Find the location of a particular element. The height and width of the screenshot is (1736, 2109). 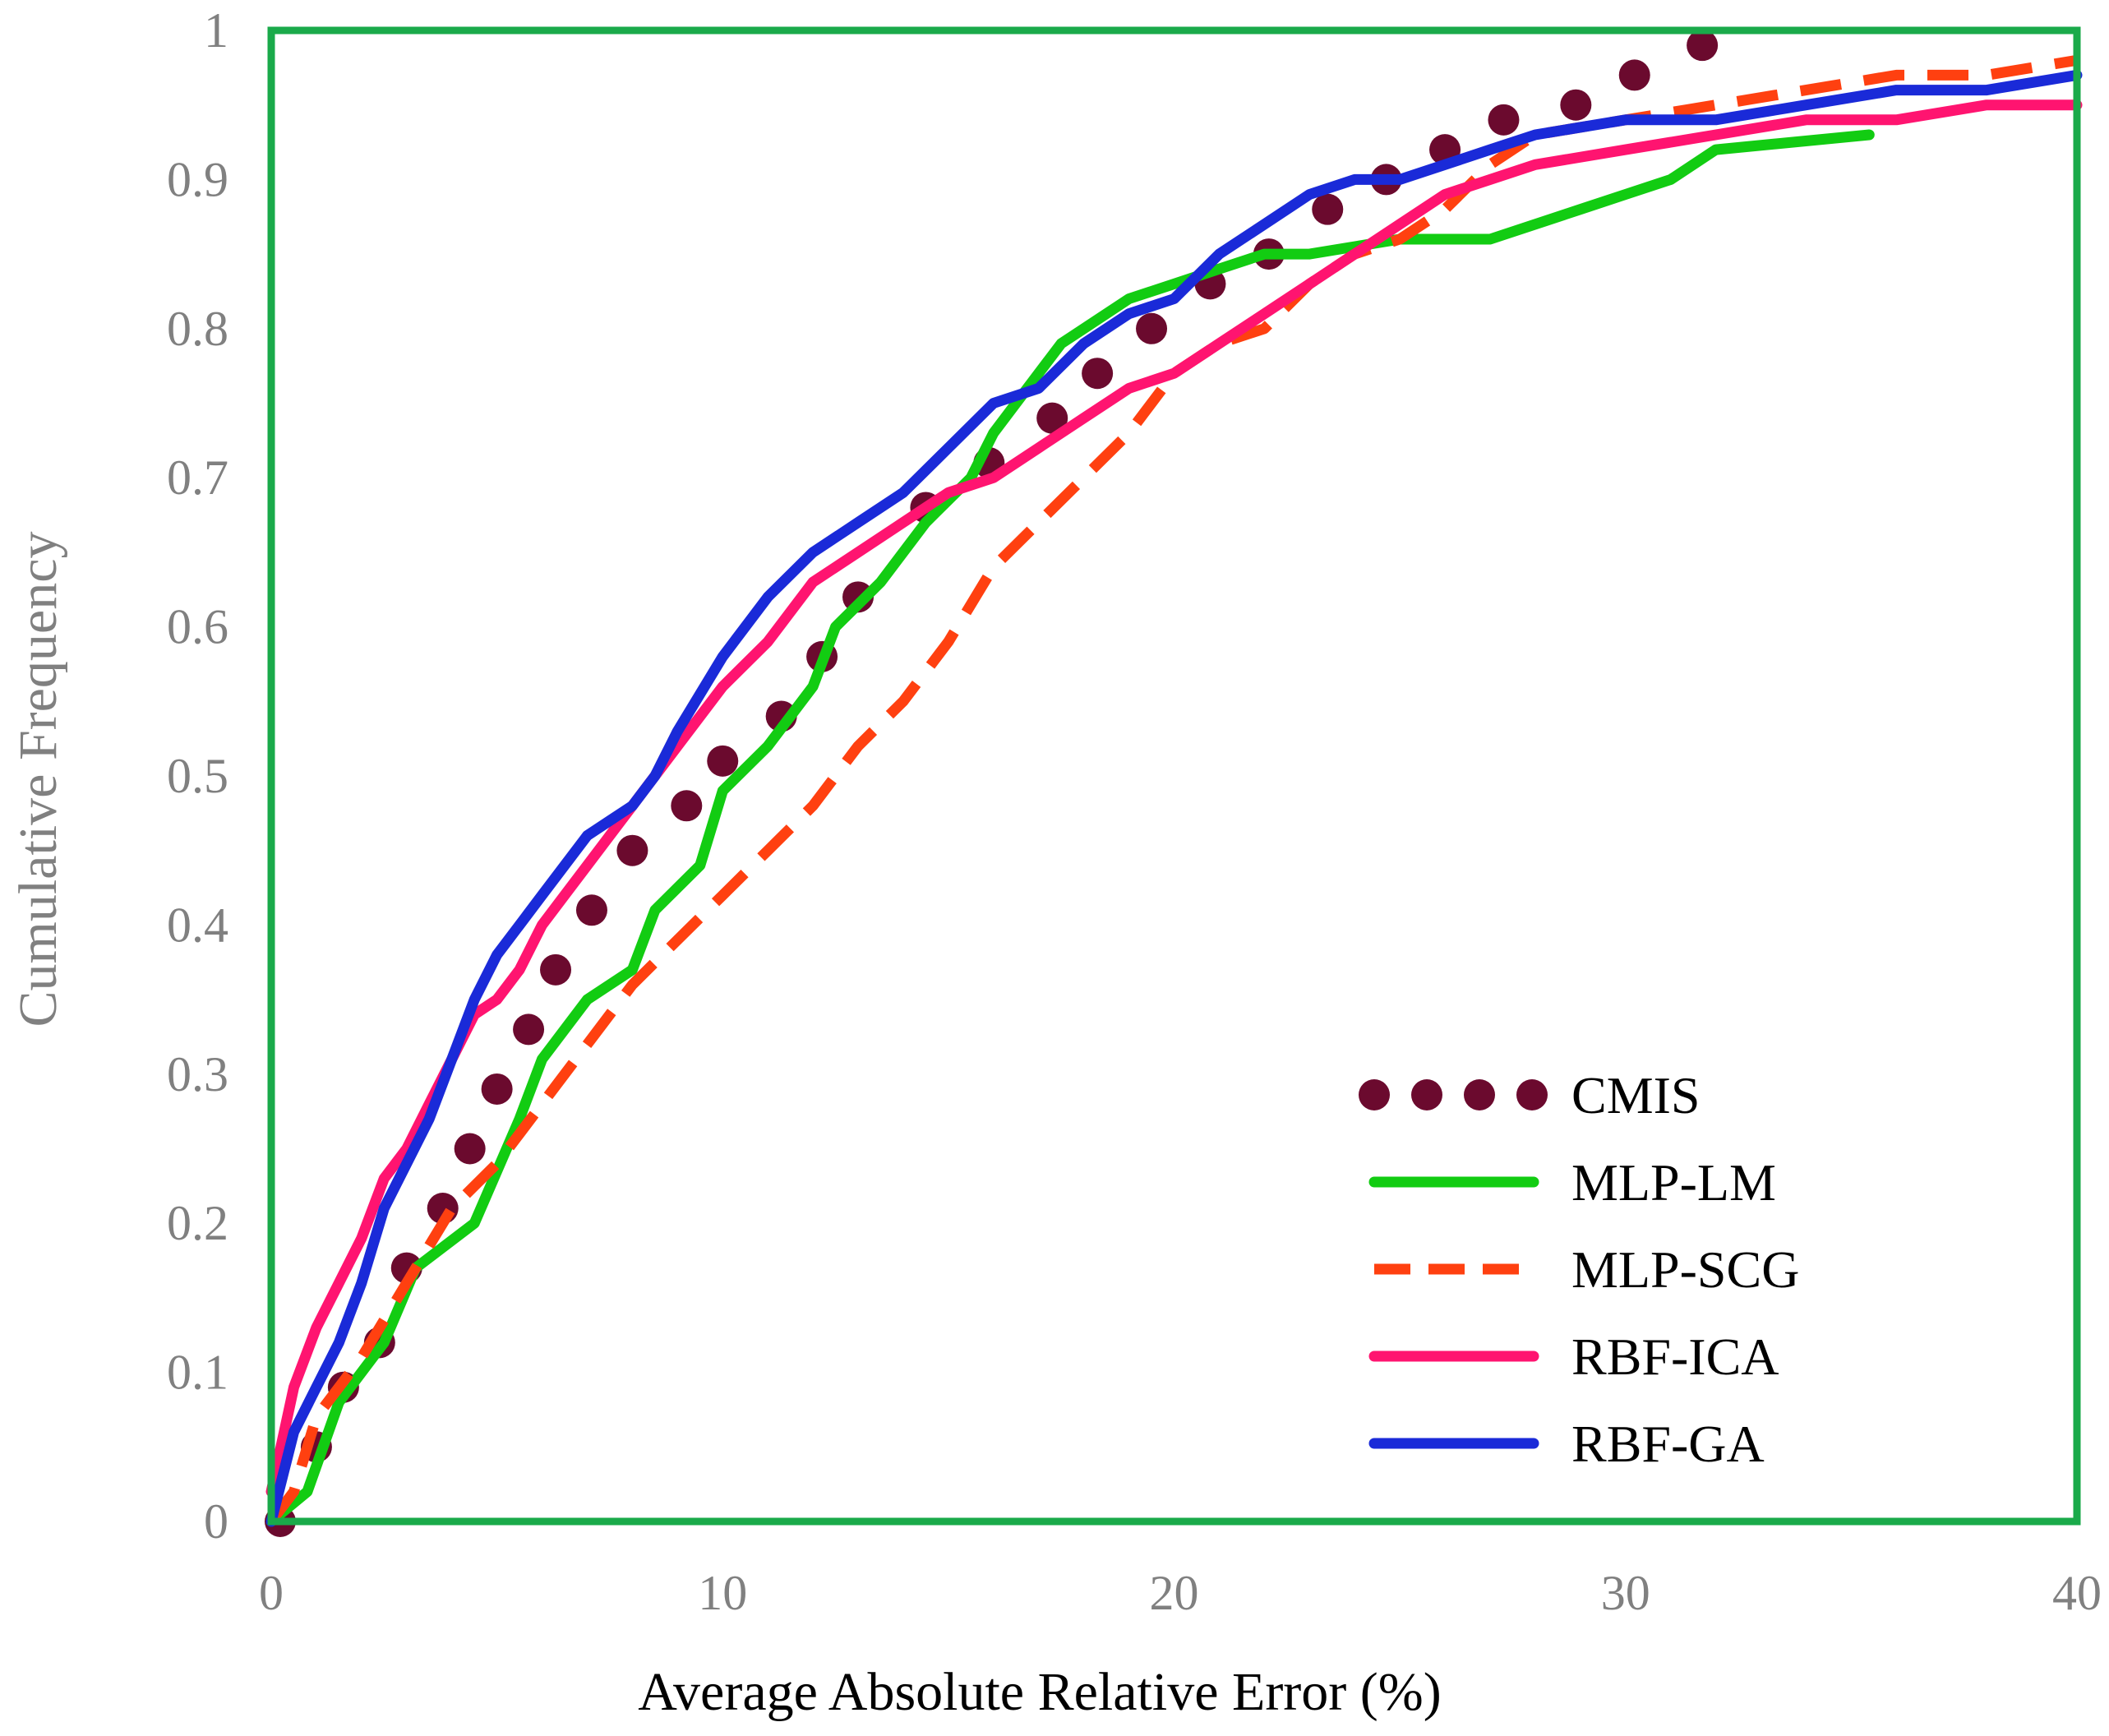

y-axis-ticks: 0 0.1 0.2 0.3 0.4 0.5 0.6 0.7 0.8 0.9 1 is located at coordinates (197, 776).